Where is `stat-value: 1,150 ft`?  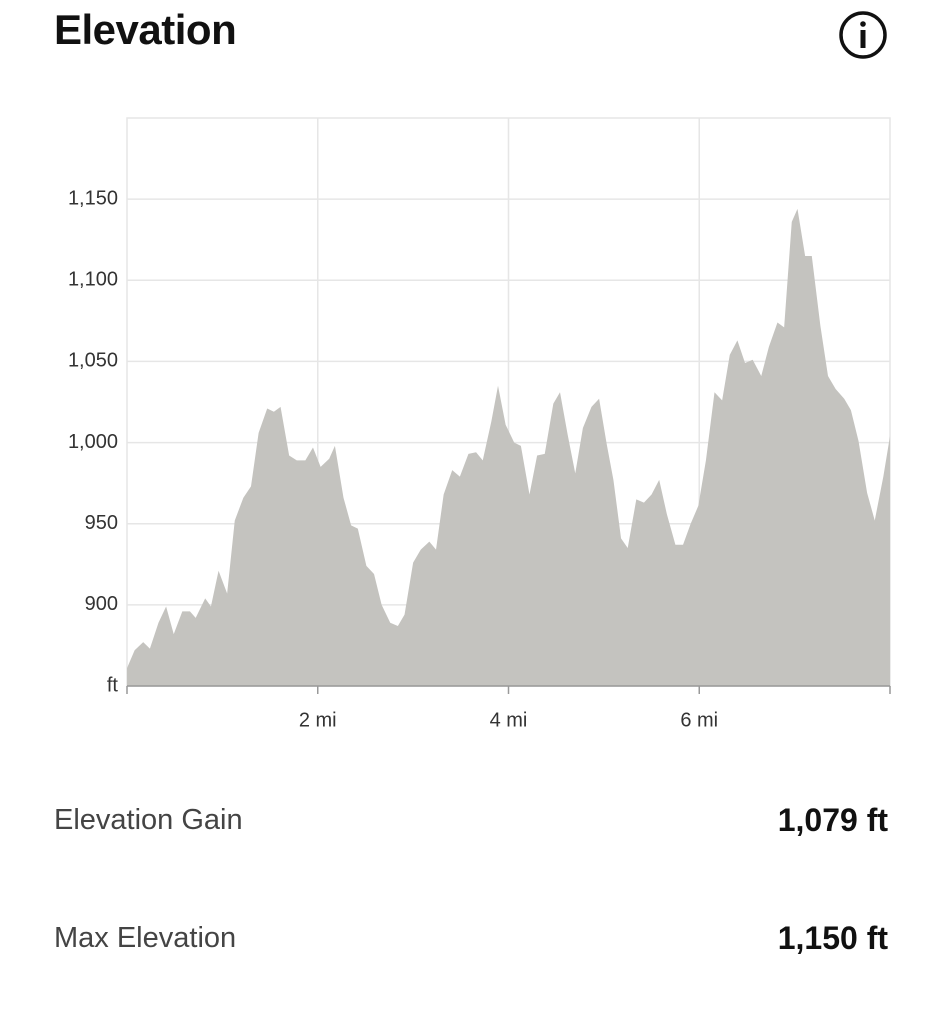 stat-value: 1,150 ft is located at coordinates (832, 938).